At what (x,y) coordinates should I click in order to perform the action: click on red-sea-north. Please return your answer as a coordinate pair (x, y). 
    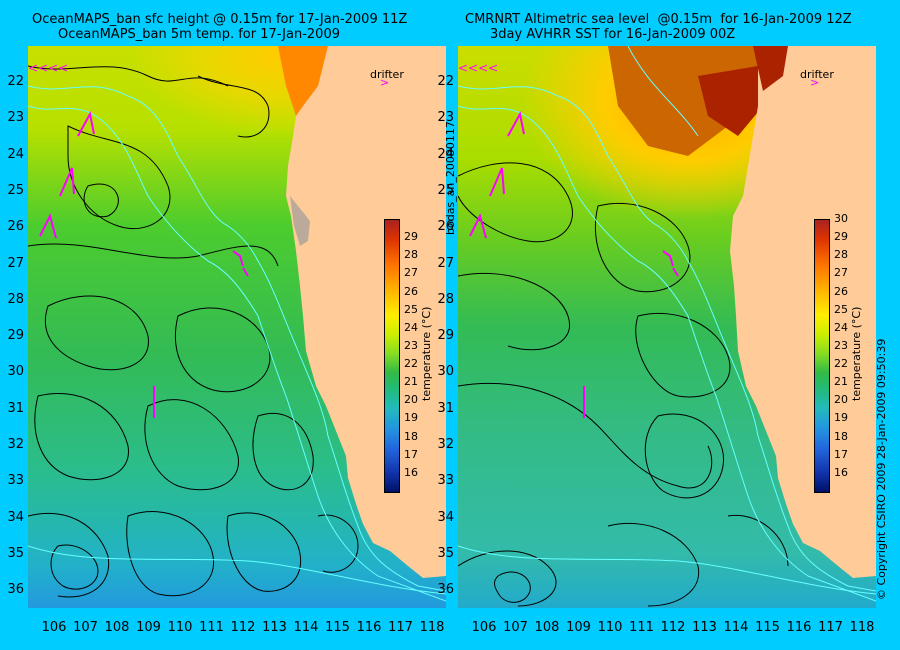
    Looking at the image, I should click on (303, 81).